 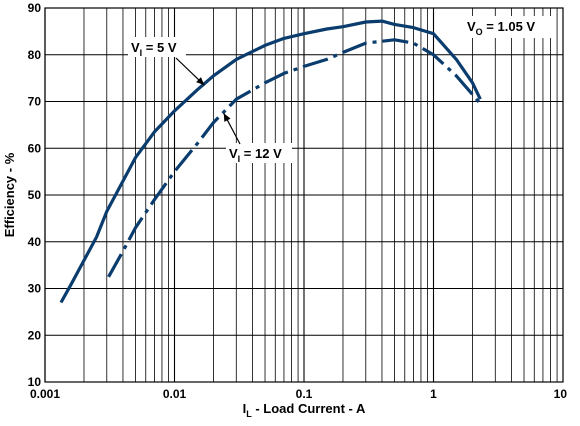 What do you see at coordinates (35, 382) in the screenshot?
I see `y-tick-label: 10` at bounding box center [35, 382].